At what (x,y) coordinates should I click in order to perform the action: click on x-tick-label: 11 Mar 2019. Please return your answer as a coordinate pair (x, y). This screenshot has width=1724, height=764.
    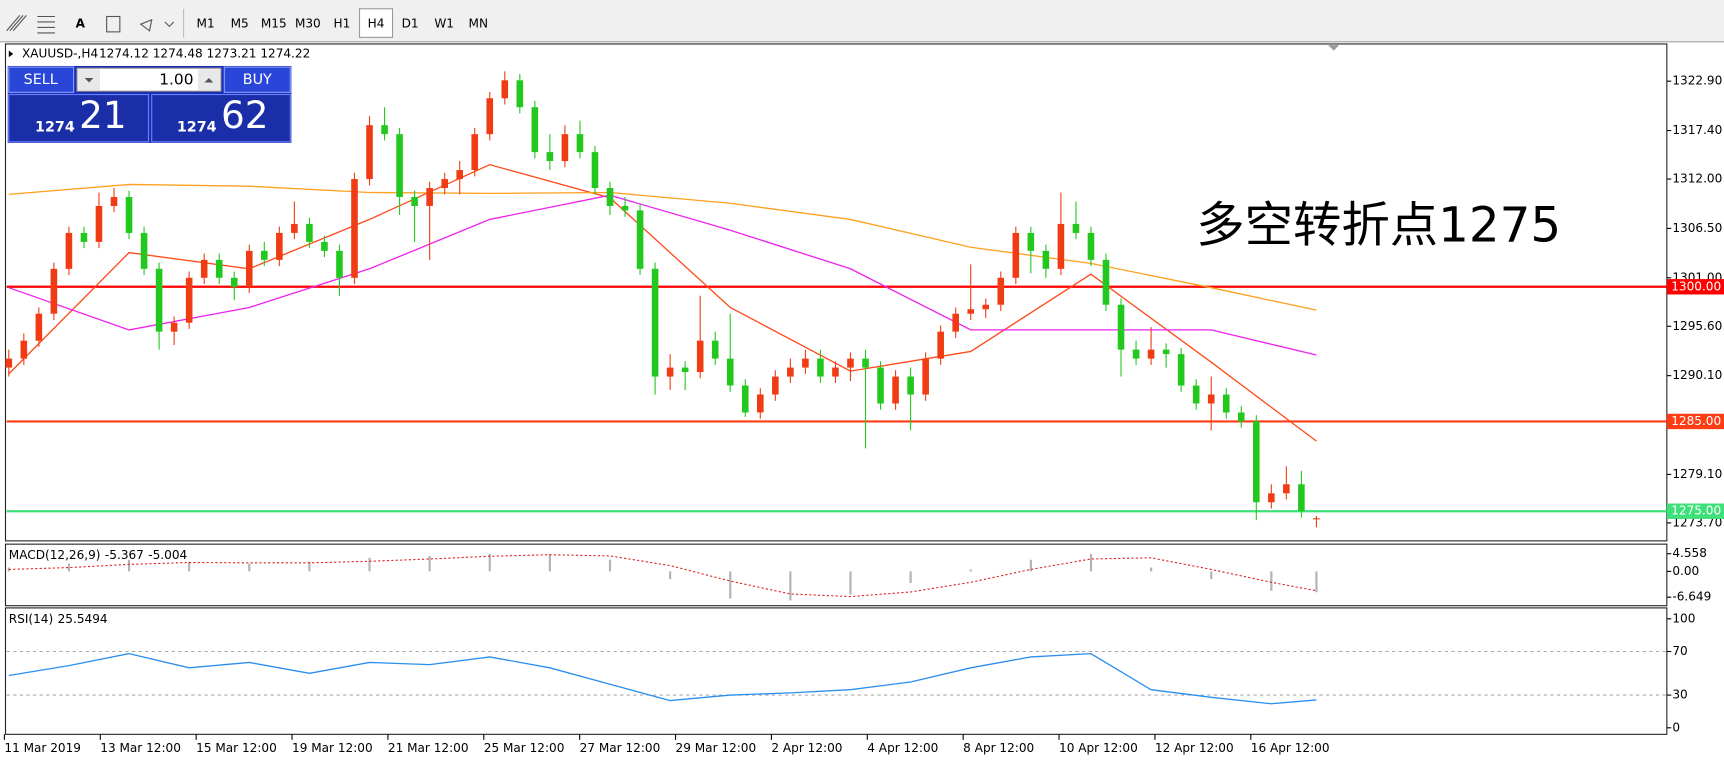
    Looking at the image, I should click on (42, 748).